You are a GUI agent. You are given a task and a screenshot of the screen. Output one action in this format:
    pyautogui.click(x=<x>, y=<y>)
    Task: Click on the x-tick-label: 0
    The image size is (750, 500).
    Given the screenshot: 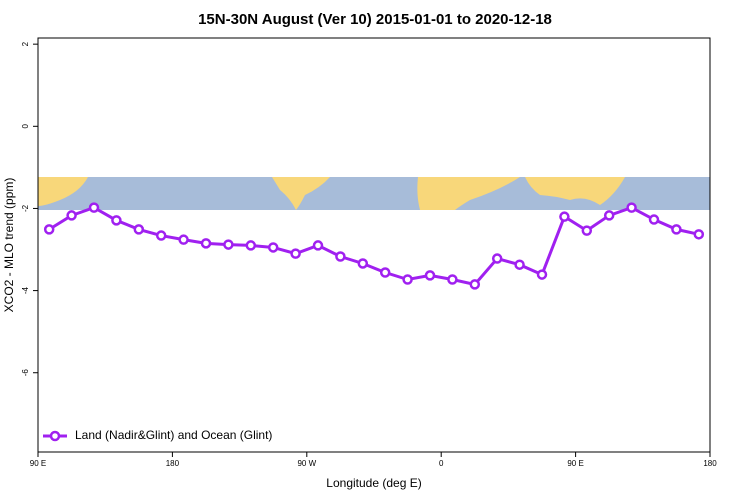 What is the action you would take?
    pyautogui.click(x=441, y=463)
    